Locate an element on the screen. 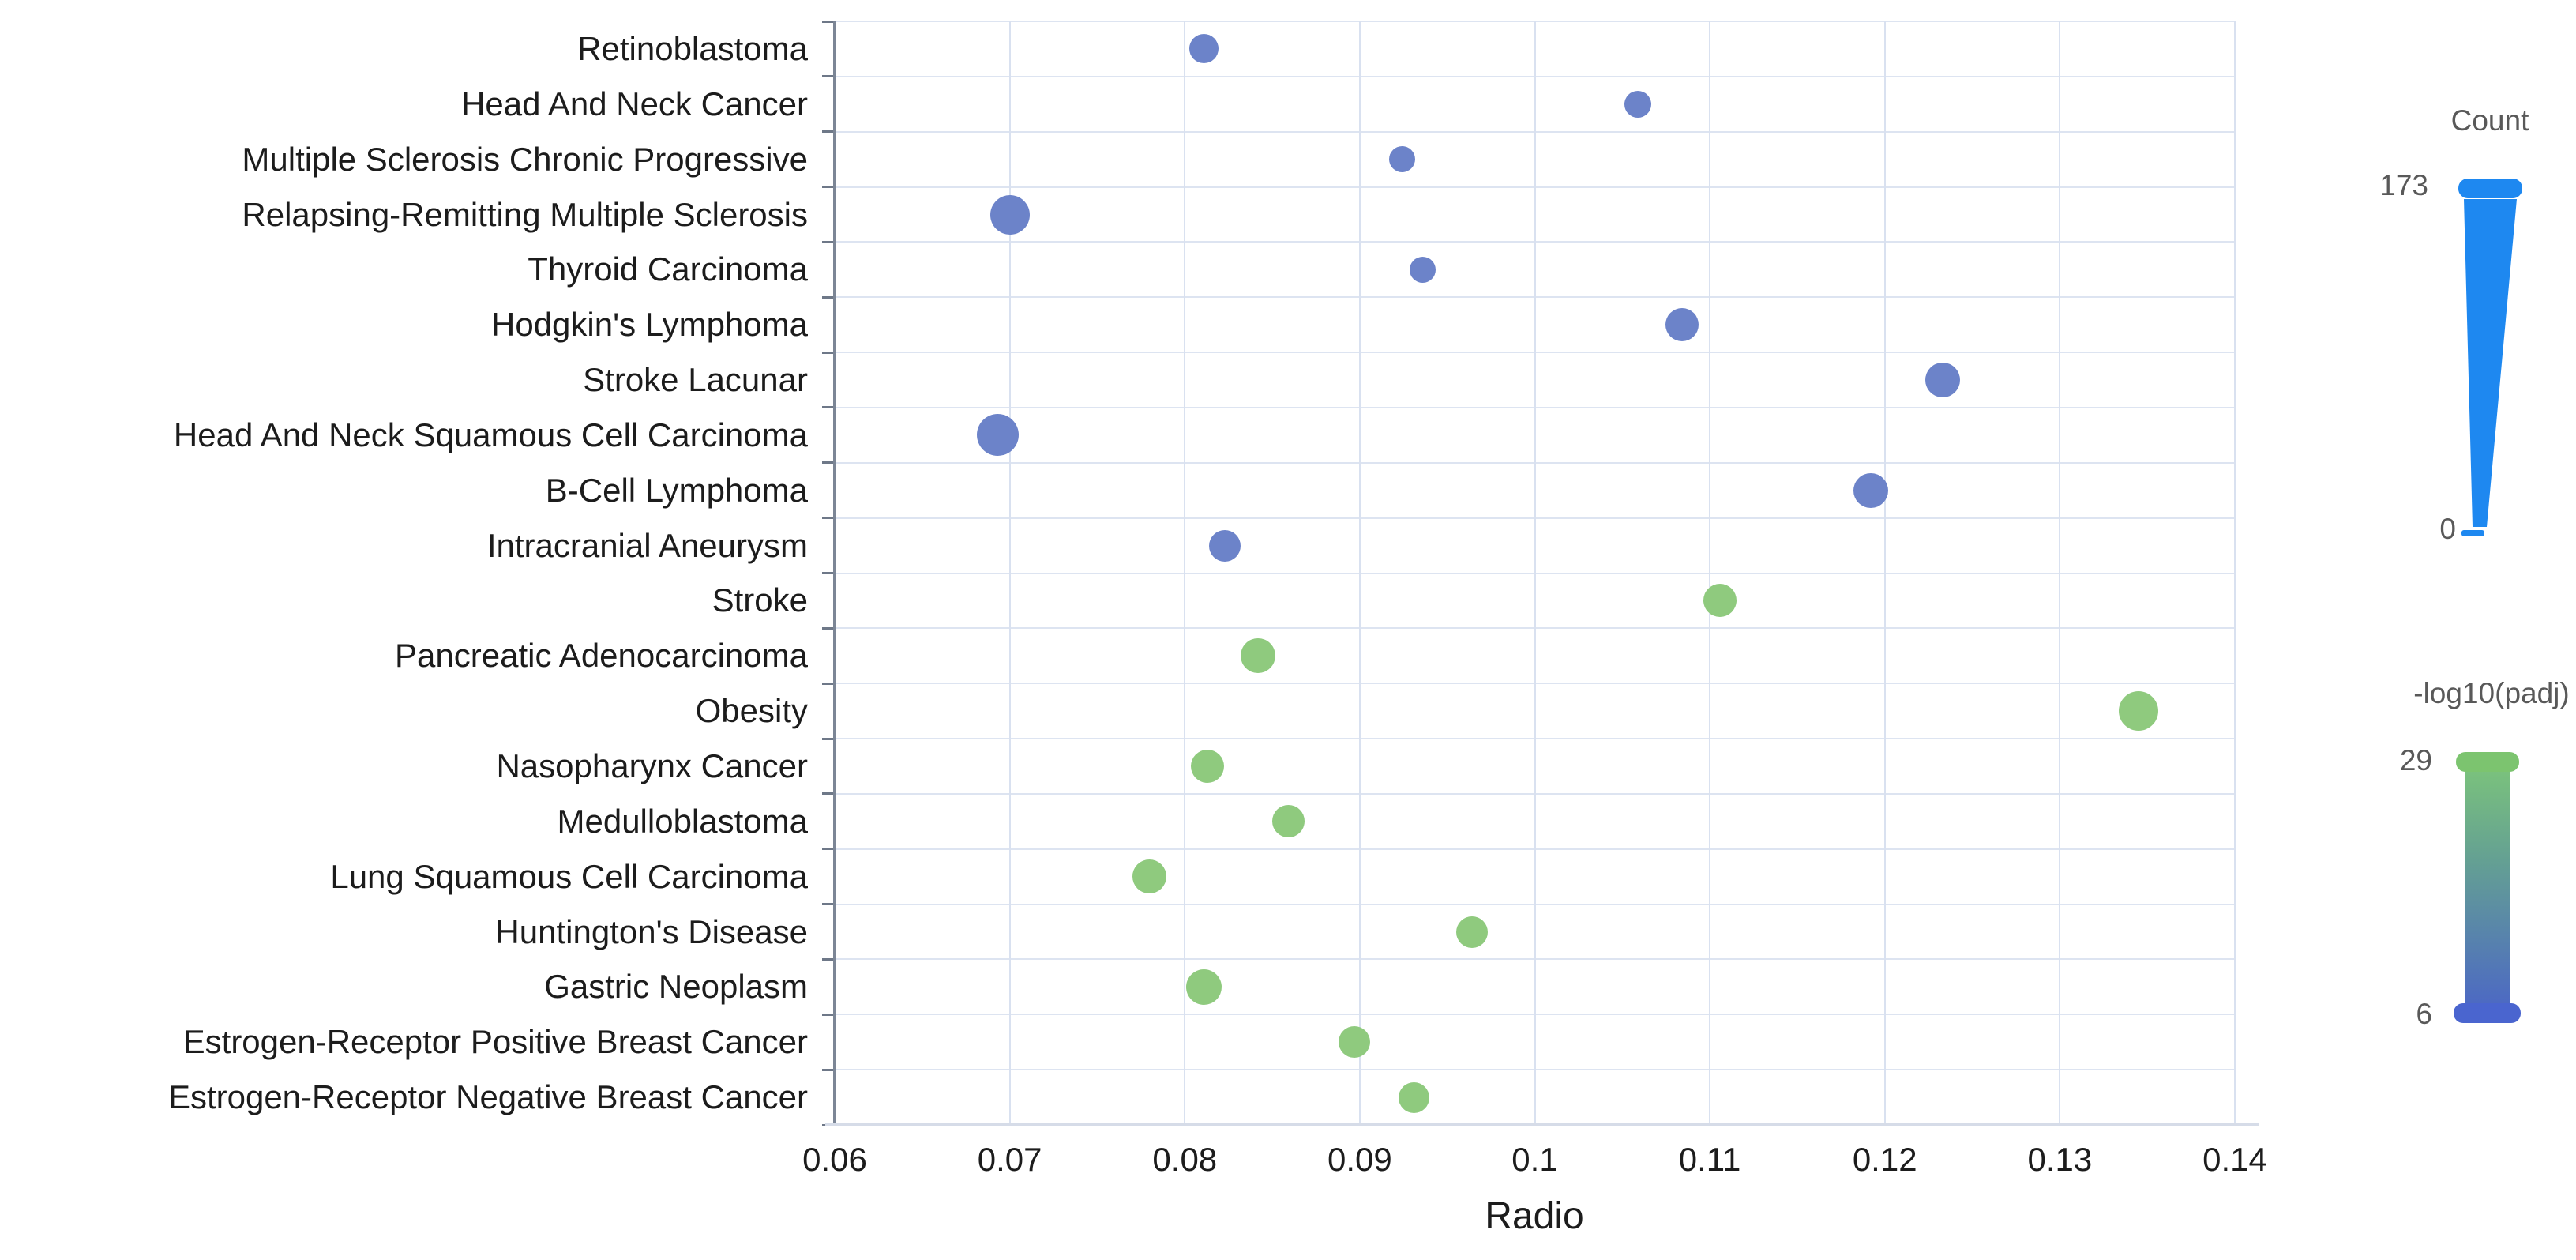 This screenshot has width=2576, height=1260. y-category-label: Huntington's Disease is located at coordinates (651, 931).